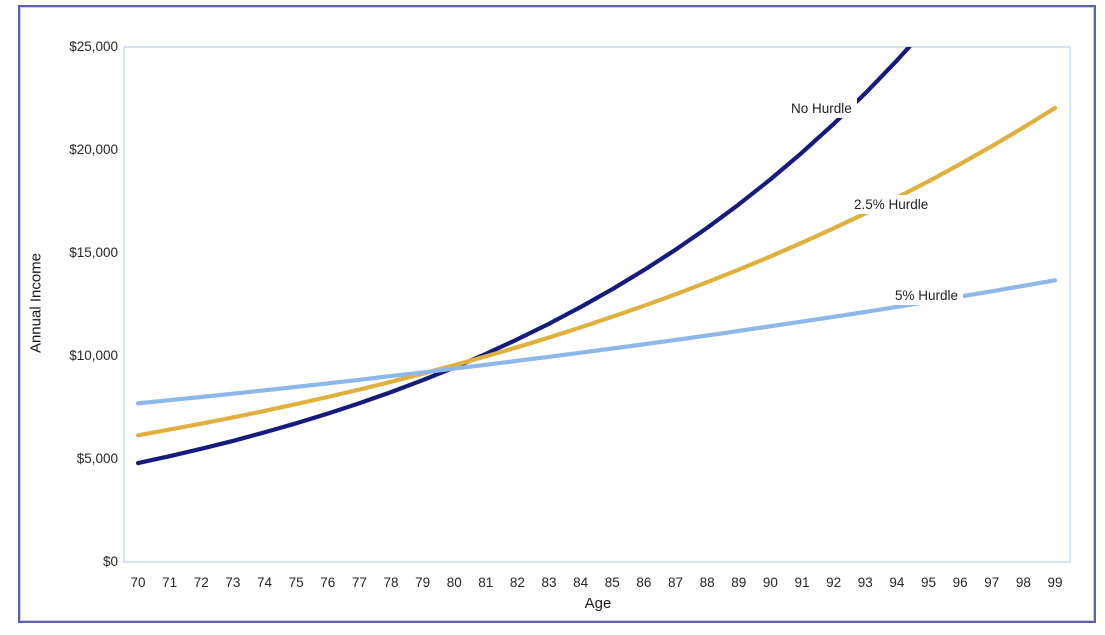 The width and height of the screenshot is (1105, 635). What do you see at coordinates (676, 582) in the screenshot?
I see `x-tick-label: 87` at bounding box center [676, 582].